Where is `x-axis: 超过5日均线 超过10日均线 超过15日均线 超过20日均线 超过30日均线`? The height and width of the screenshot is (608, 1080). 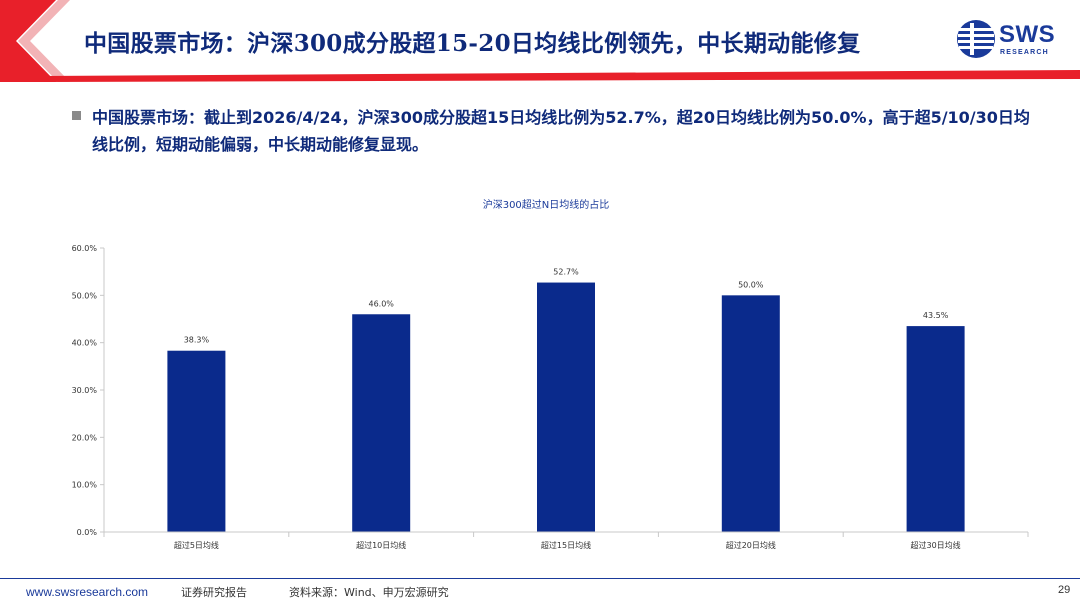 x-axis: 超过5日均线 超过10日均线 超过15日均线 超过20日均线 超过30日均线 is located at coordinates (566, 540).